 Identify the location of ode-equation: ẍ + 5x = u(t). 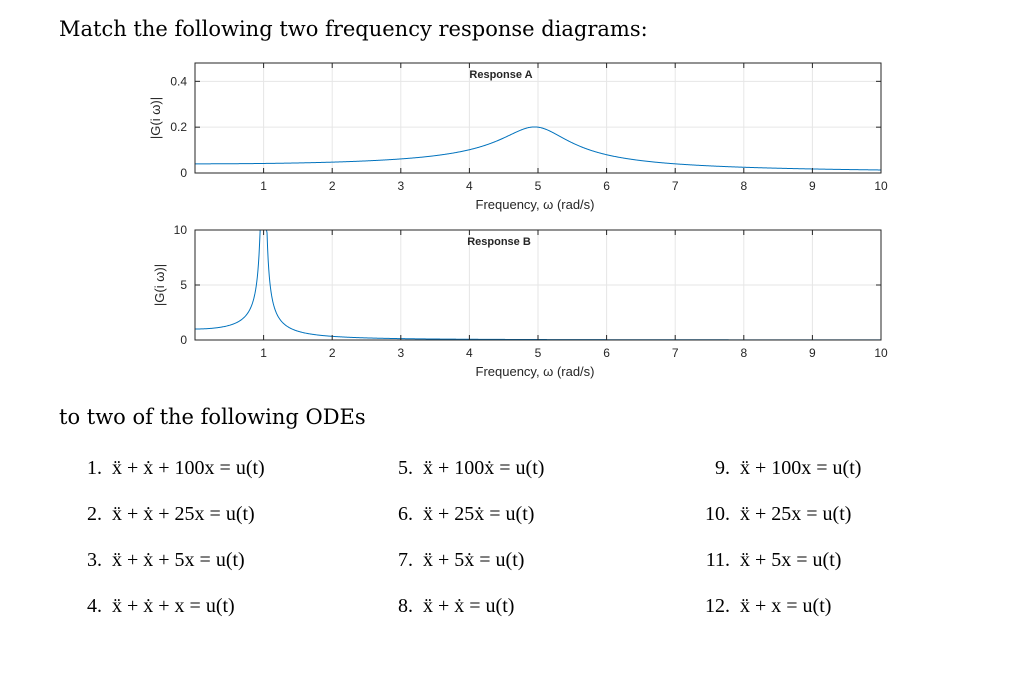
(791, 560).